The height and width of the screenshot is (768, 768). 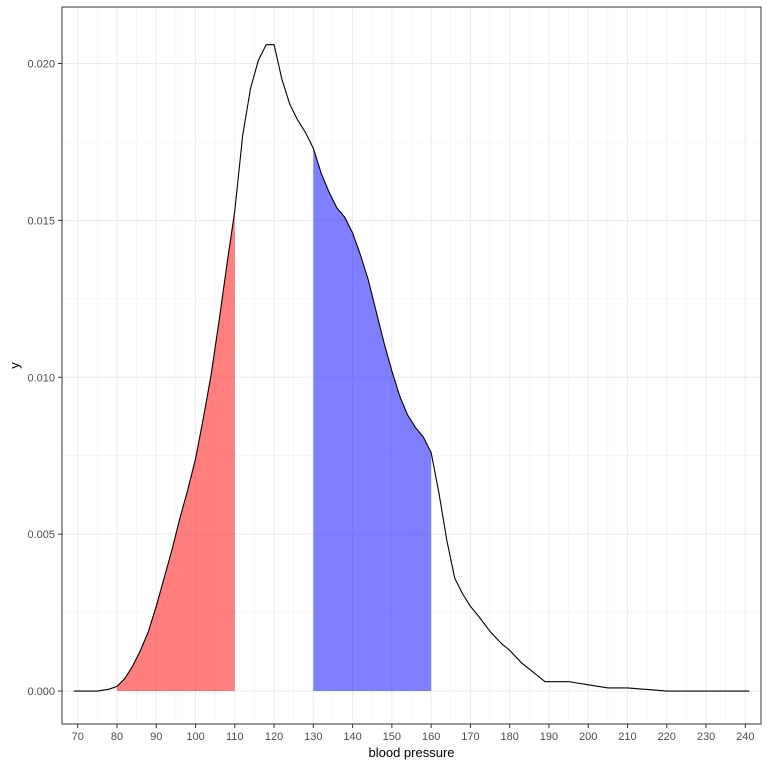 I want to click on y-tick-label: 0.010, so click(x=41, y=378).